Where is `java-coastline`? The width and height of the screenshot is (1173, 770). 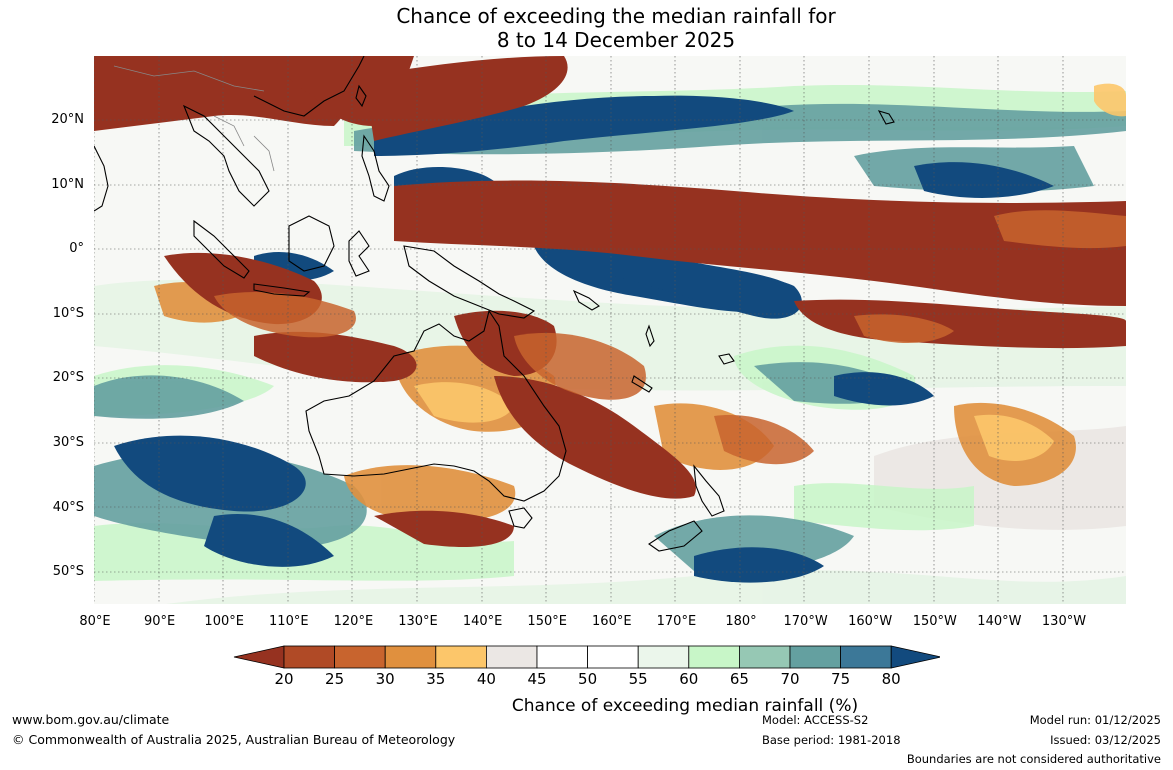 java-coastline is located at coordinates (282, 290).